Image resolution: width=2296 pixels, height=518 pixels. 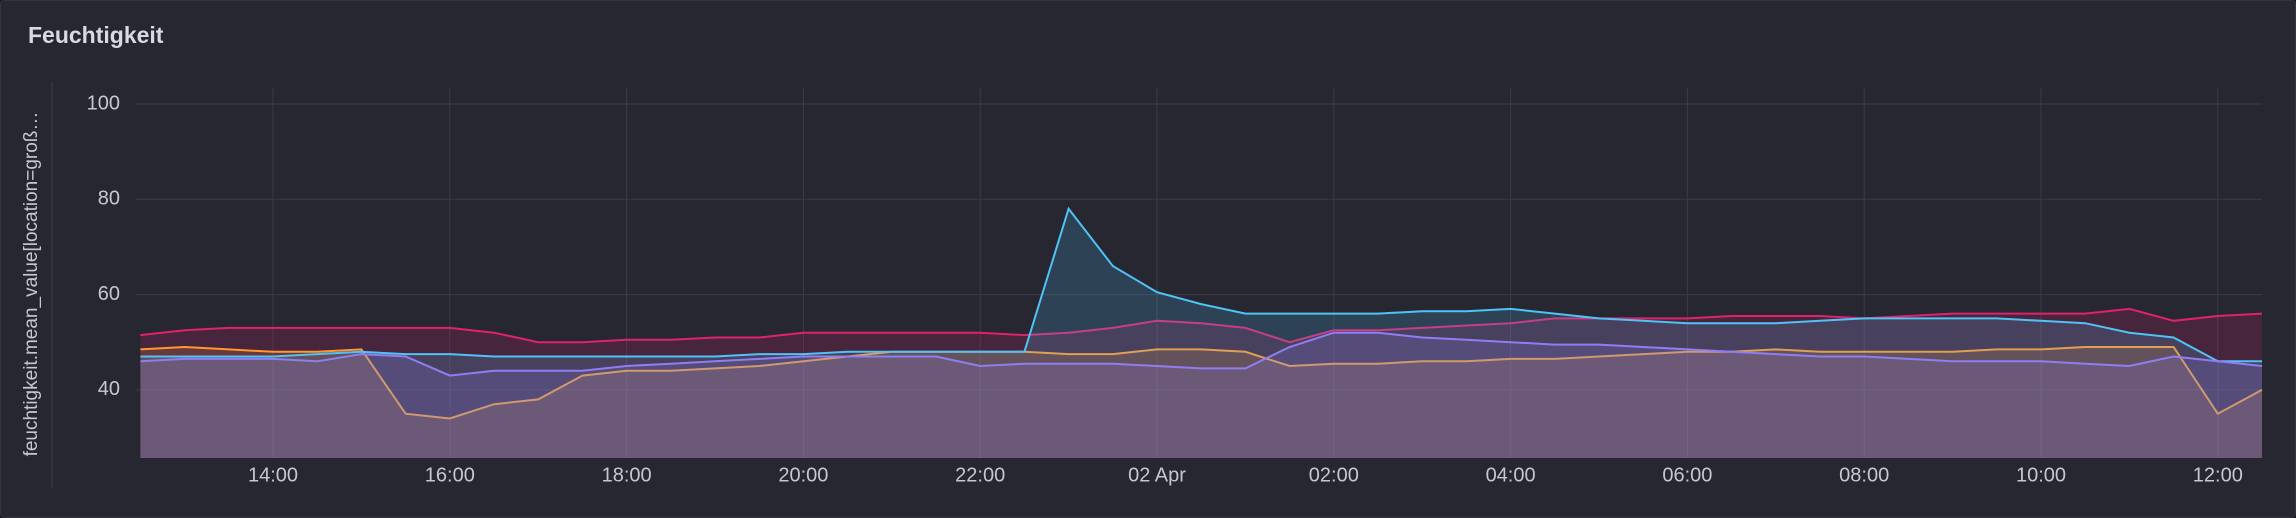 What do you see at coordinates (1687, 475) in the screenshot?
I see `x-tick-label: 06:00` at bounding box center [1687, 475].